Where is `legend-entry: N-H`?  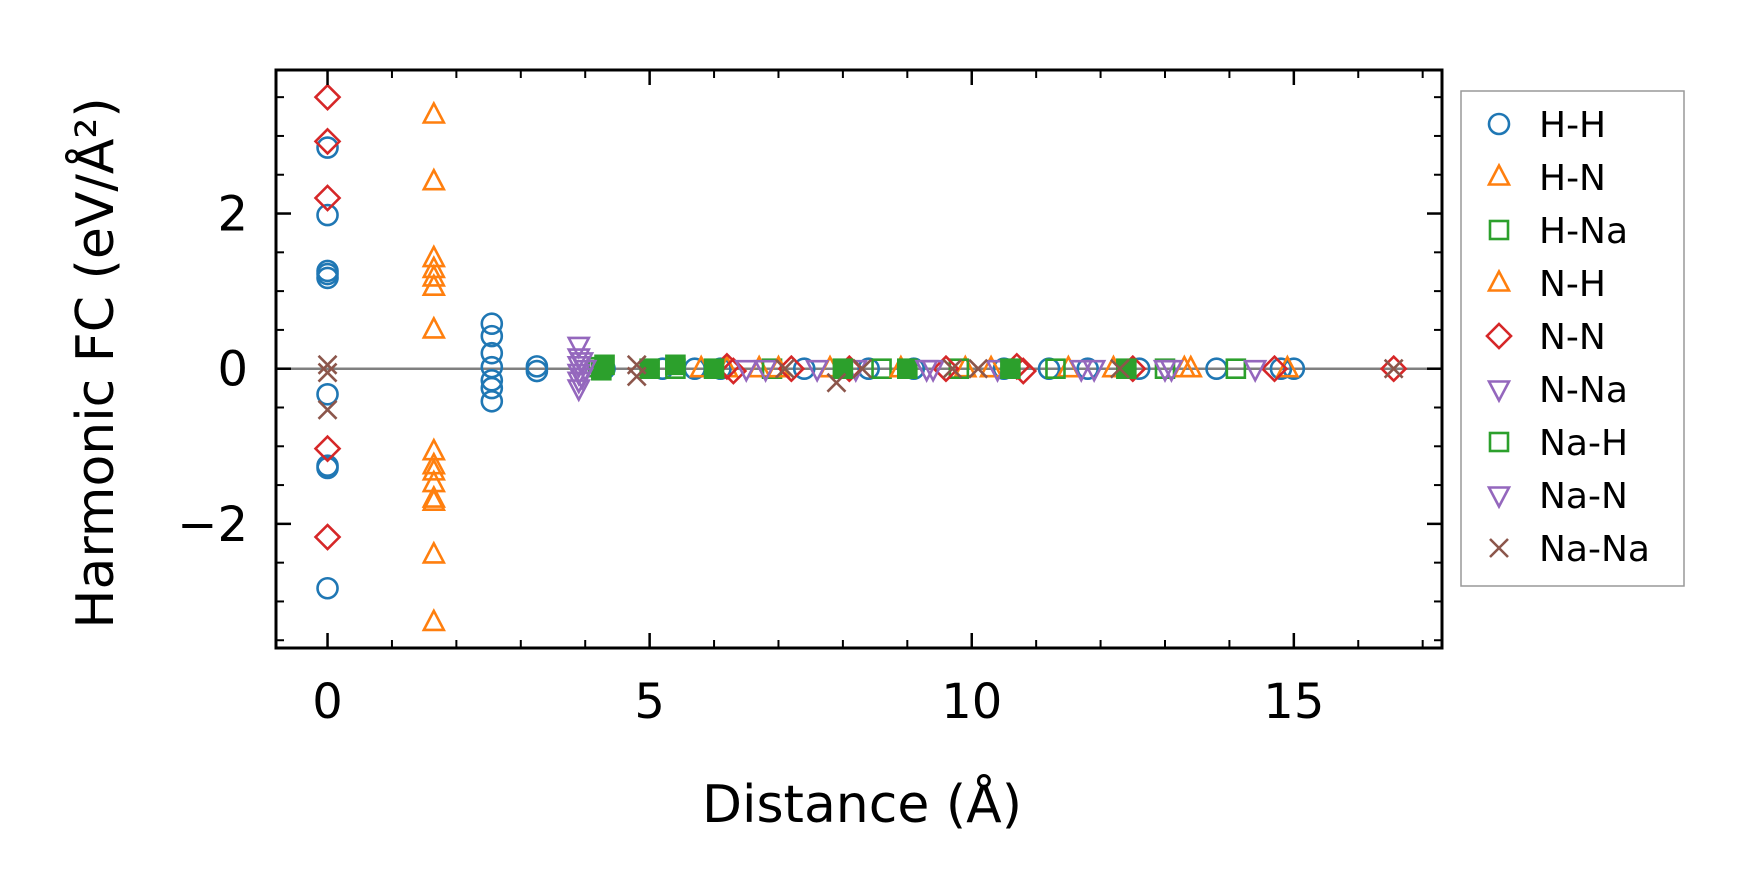 legend-entry: N-H is located at coordinates (1546, 284).